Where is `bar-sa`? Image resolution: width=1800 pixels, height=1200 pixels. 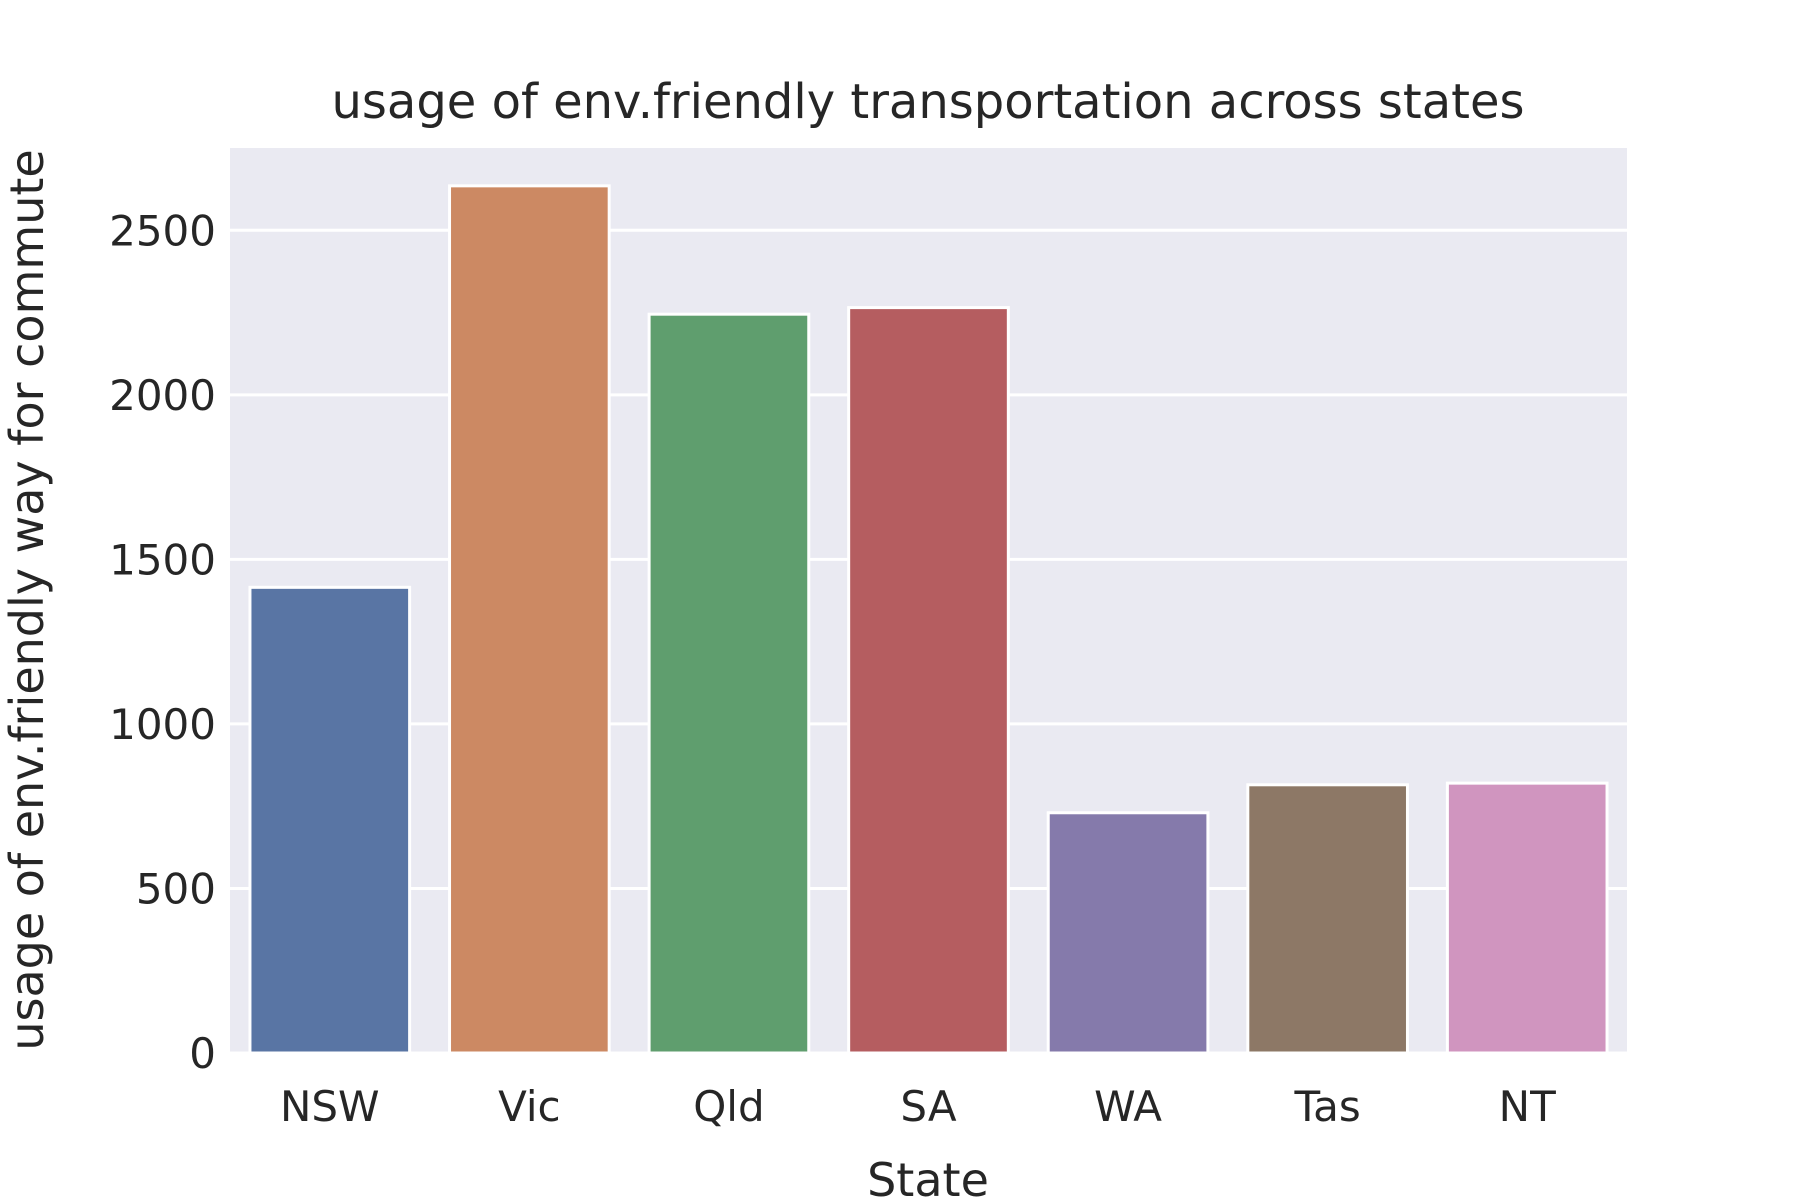 bar-sa is located at coordinates (928, 680).